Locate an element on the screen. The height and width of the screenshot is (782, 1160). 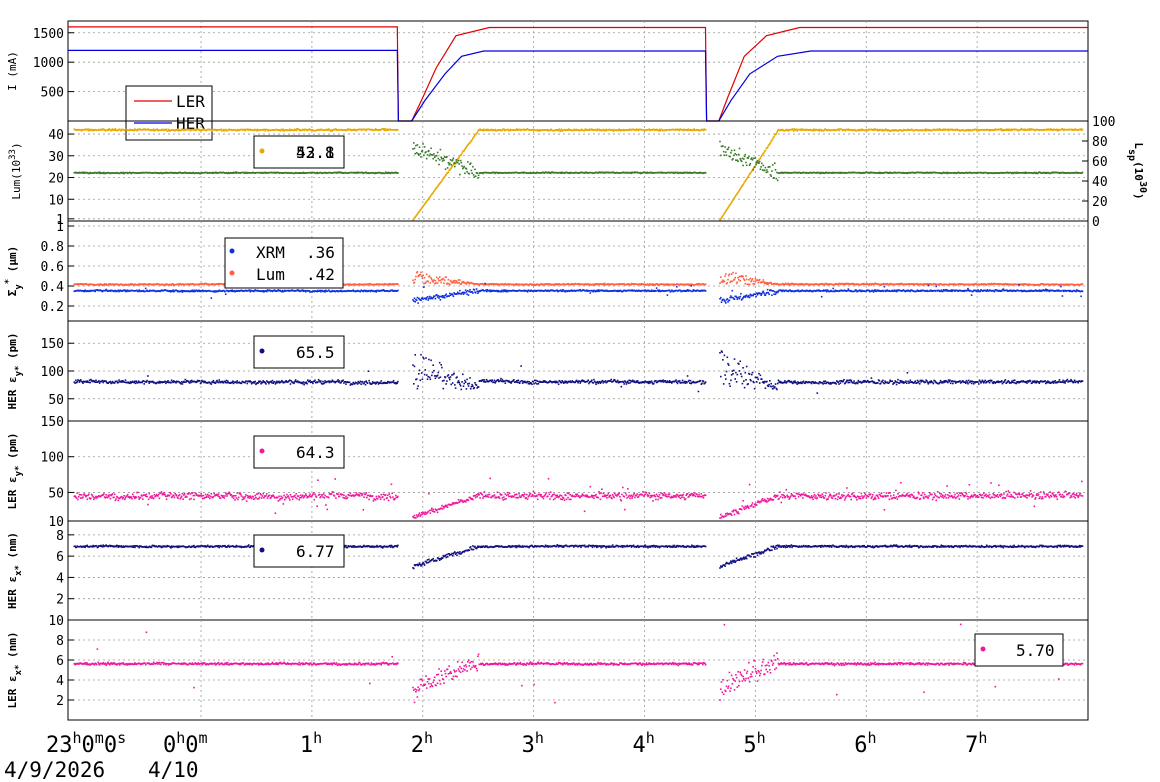
y-tick-label: 1 is located at coordinates (60, 227).